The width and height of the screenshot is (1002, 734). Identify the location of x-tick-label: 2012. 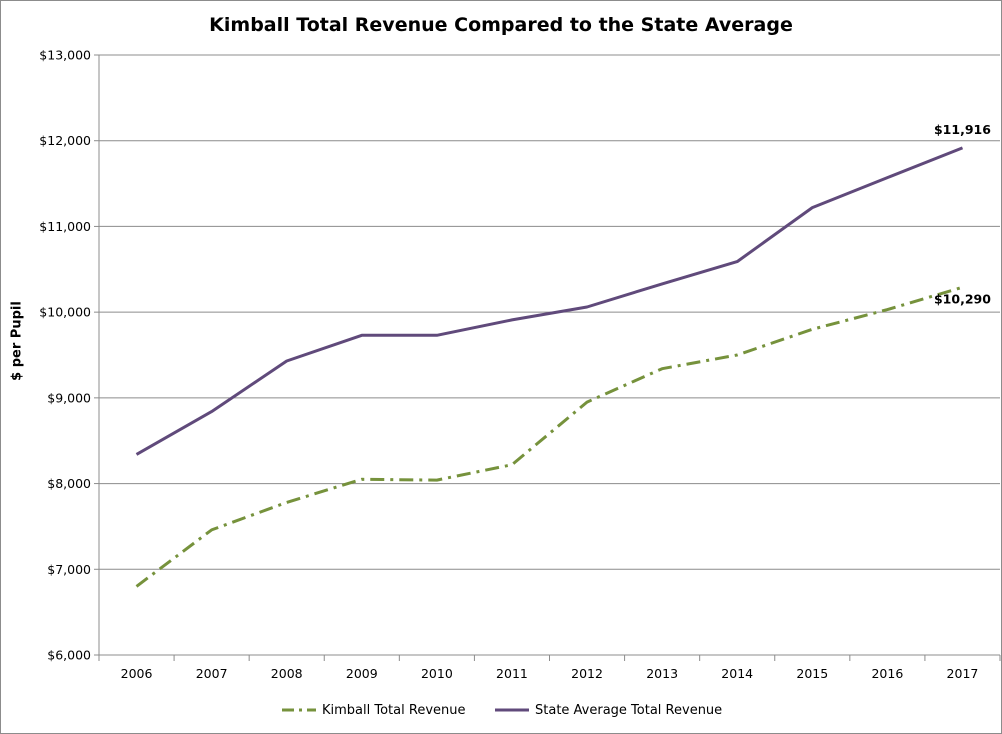
(587, 673).